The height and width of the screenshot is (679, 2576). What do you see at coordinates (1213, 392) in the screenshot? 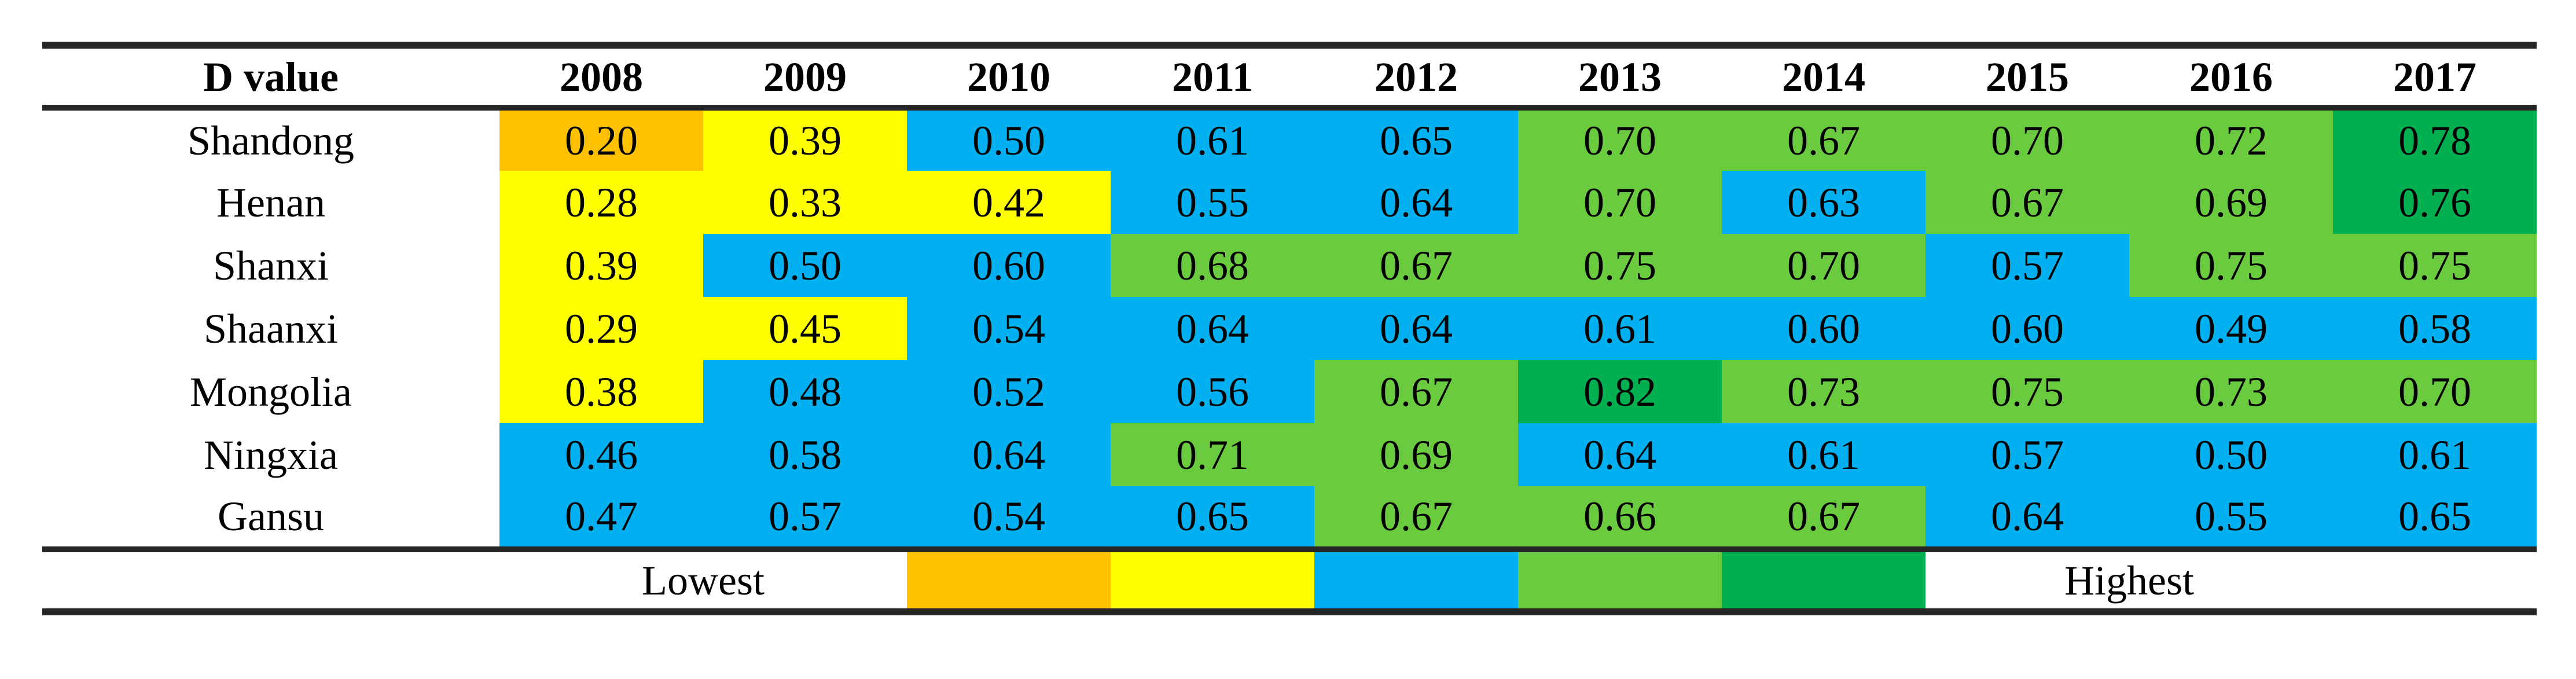
I see `value-cell: 0.56` at bounding box center [1213, 392].